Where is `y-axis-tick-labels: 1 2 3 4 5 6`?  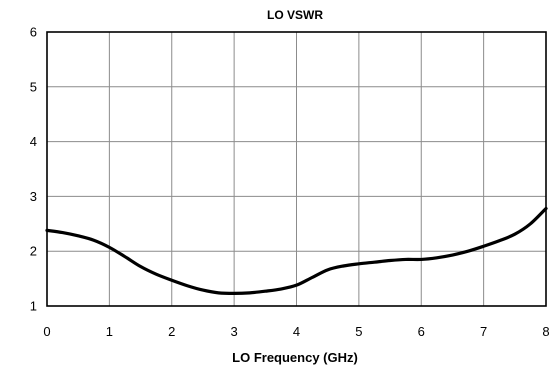 y-axis-tick-labels: 1 2 3 4 5 6 is located at coordinates (33, 169).